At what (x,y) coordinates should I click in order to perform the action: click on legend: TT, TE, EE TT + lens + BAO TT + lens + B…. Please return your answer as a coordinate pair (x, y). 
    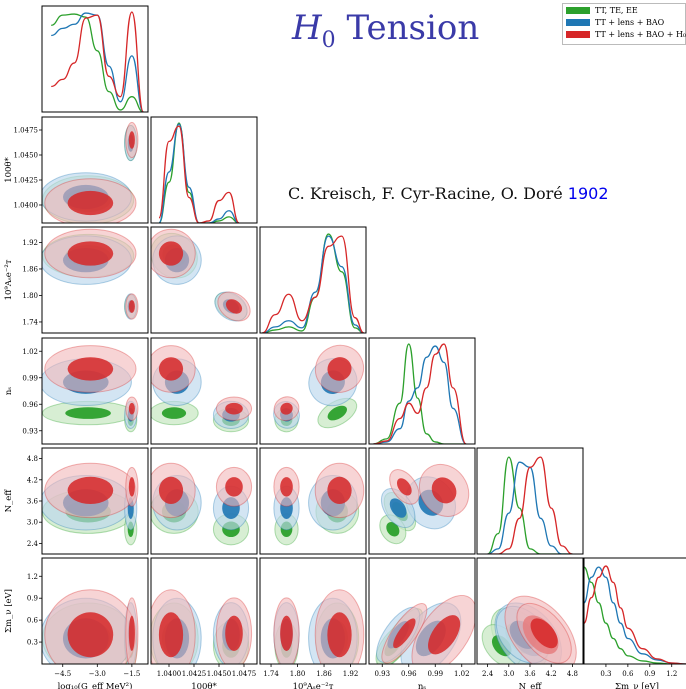
    Looking at the image, I should click on (624, 24).